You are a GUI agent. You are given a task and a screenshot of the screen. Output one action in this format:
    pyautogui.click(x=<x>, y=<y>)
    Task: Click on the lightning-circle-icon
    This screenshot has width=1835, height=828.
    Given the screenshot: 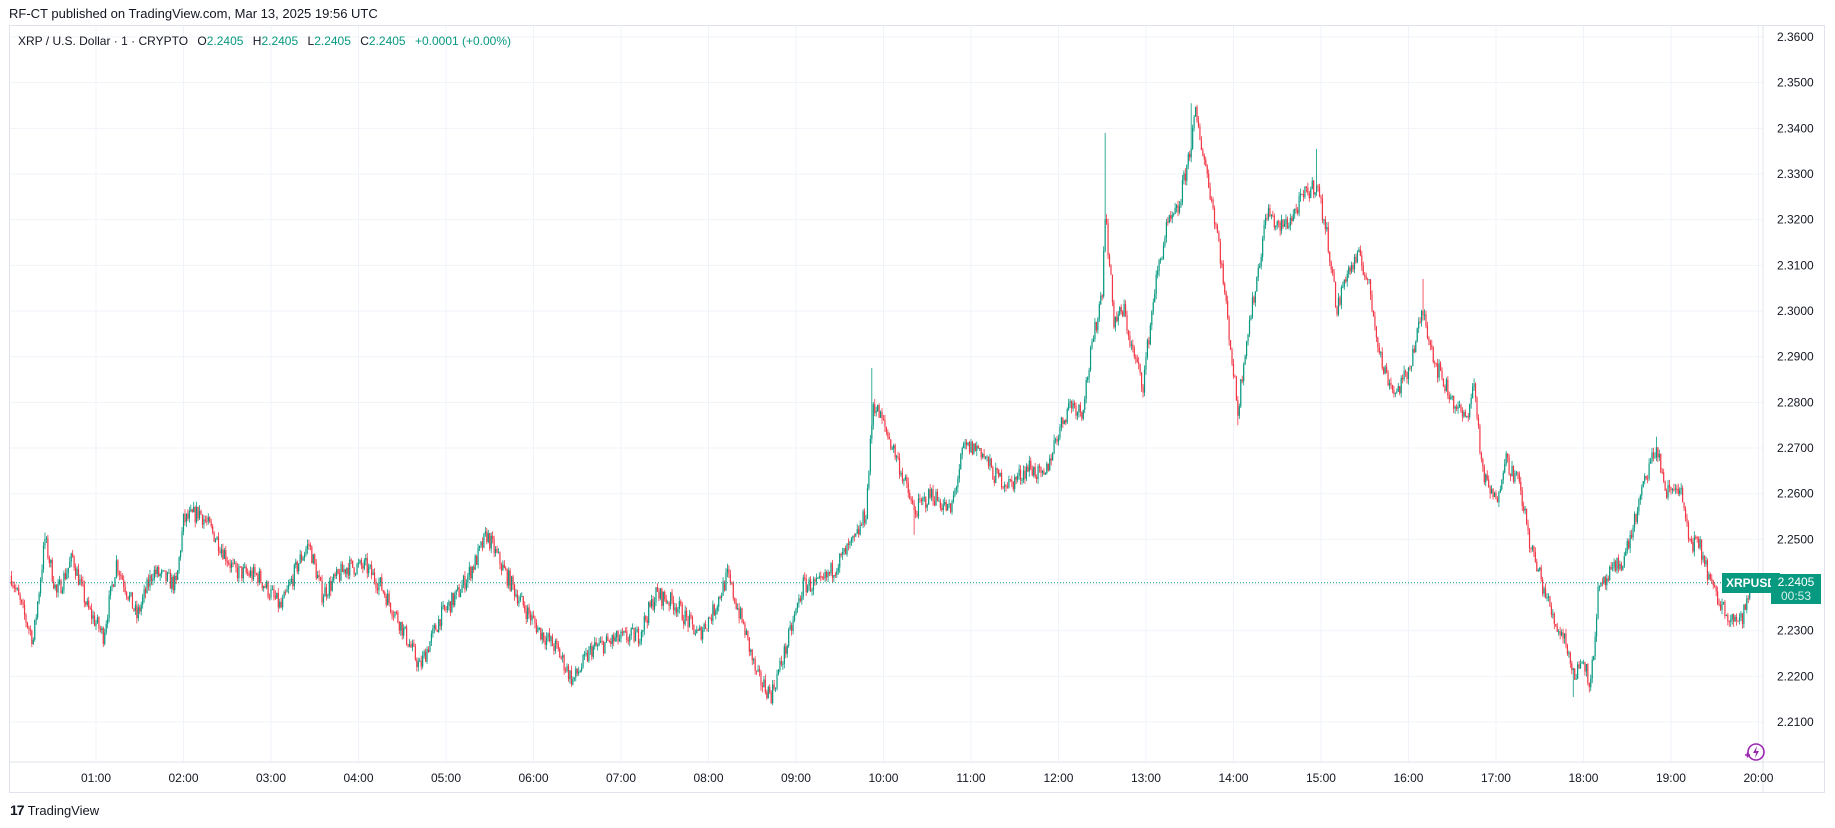 What is the action you would take?
    pyautogui.click(x=1755, y=752)
    